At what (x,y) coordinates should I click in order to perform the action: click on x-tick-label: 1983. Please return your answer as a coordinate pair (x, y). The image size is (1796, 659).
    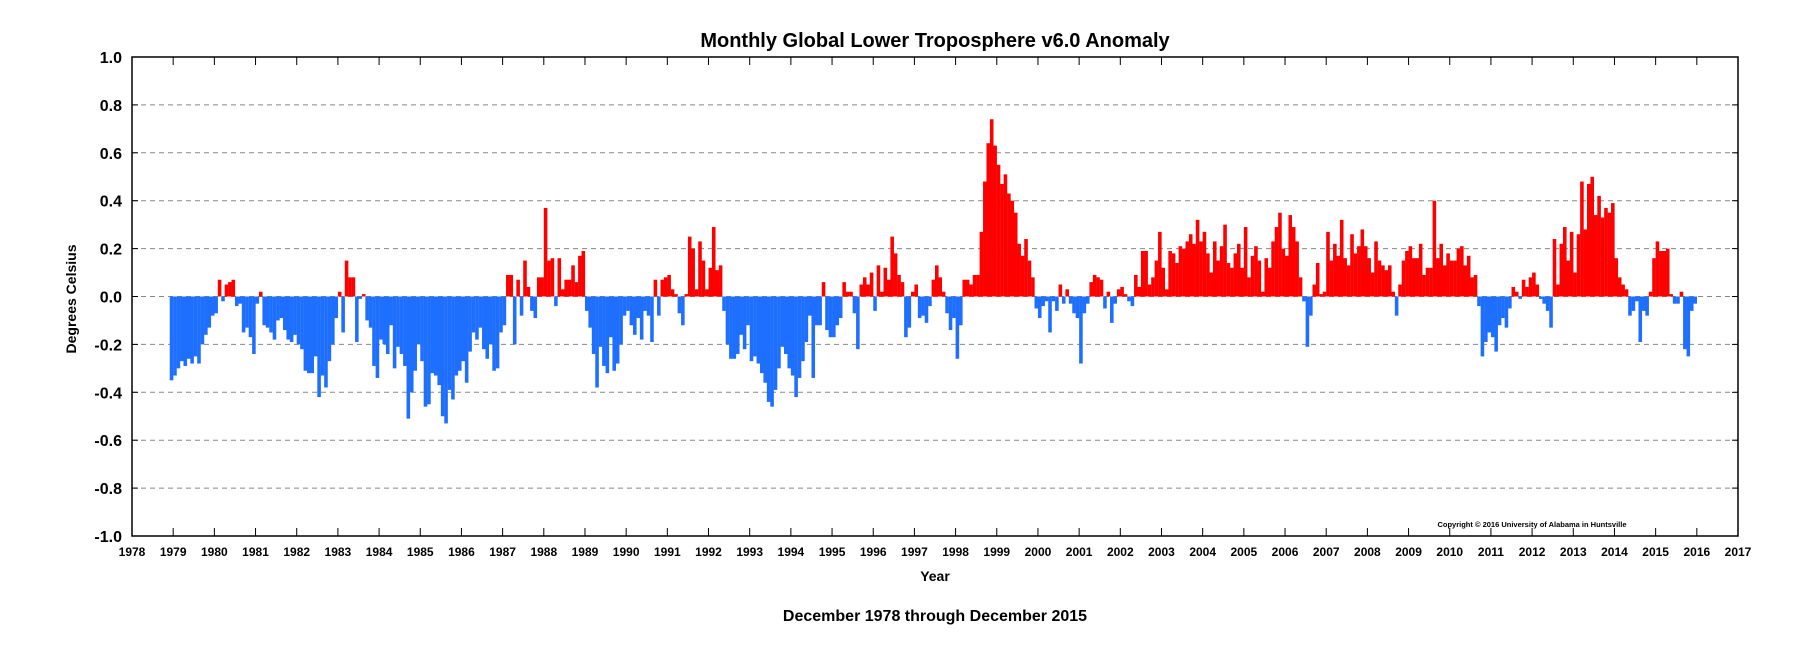
    Looking at the image, I should click on (338, 552).